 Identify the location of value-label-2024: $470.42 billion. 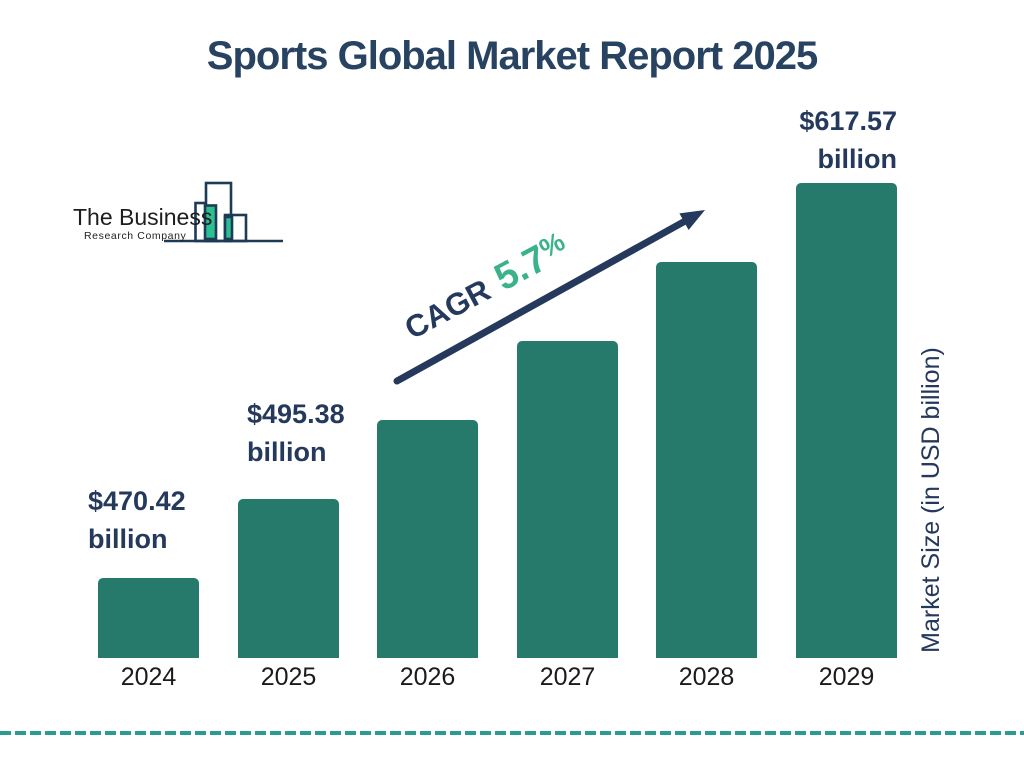
(137, 520).